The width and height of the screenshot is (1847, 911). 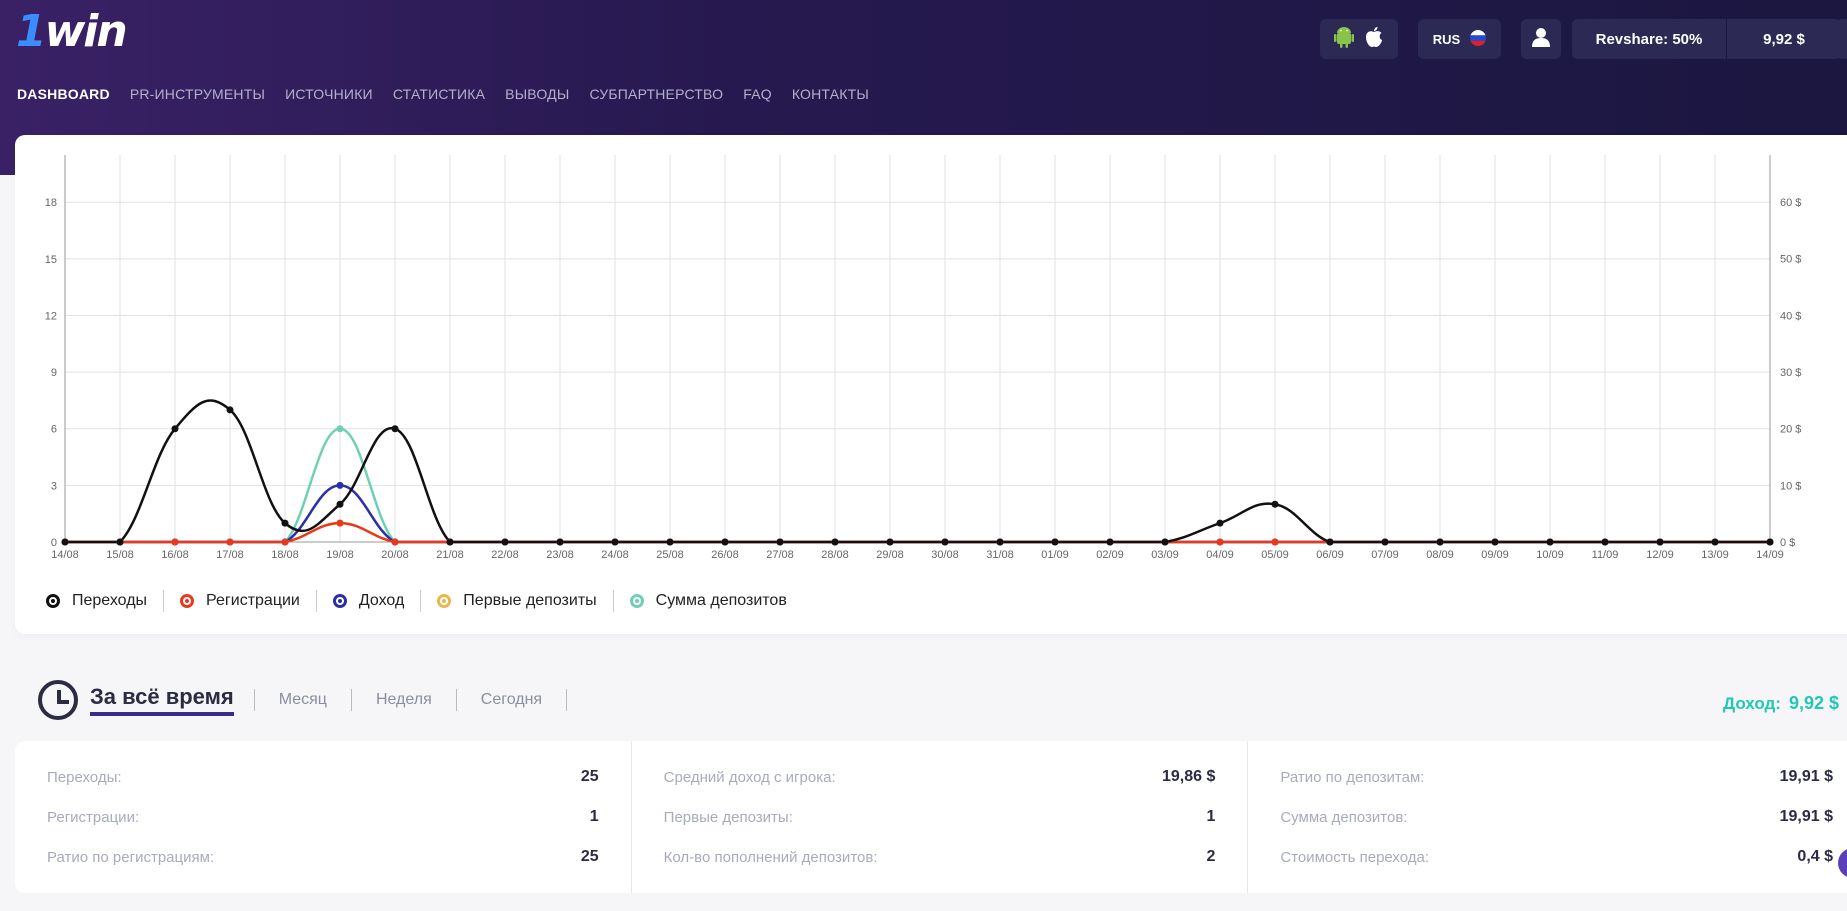 I want to click on add-funds-button, so click(x=1841, y=39).